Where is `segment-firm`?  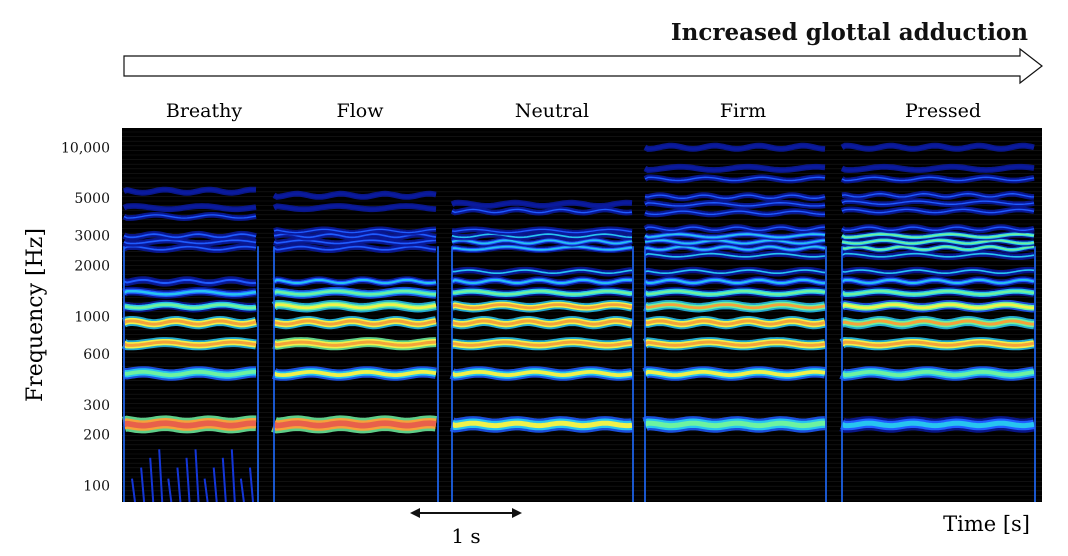
segment-firm is located at coordinates (734, 322).